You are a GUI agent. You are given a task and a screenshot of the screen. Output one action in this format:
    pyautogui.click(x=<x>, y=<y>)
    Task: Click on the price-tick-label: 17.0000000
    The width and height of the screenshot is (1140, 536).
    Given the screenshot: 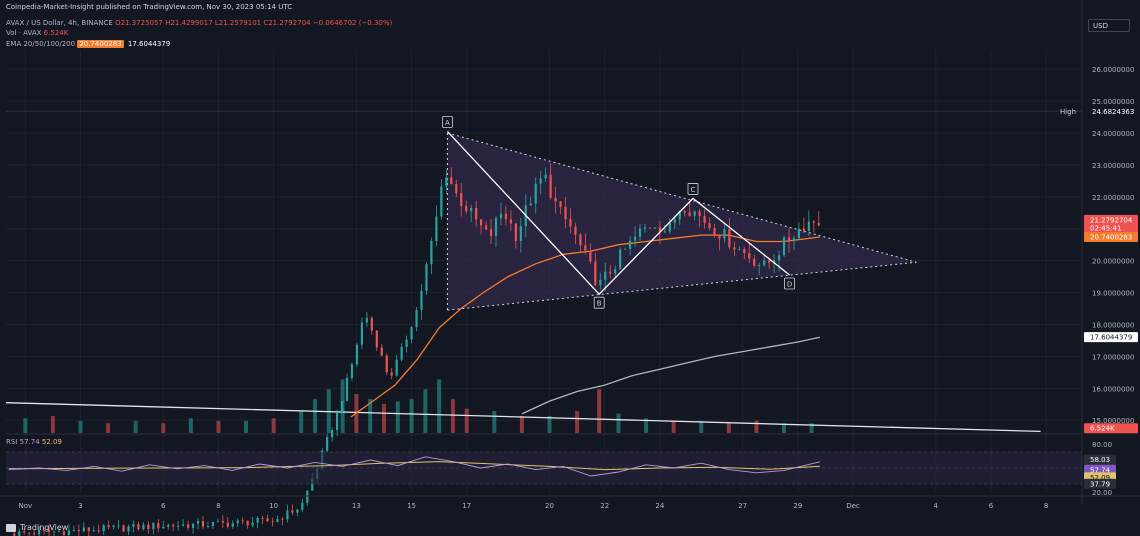 What is the action you would take?
    pyautogui.click(x=1113, y=357)
    